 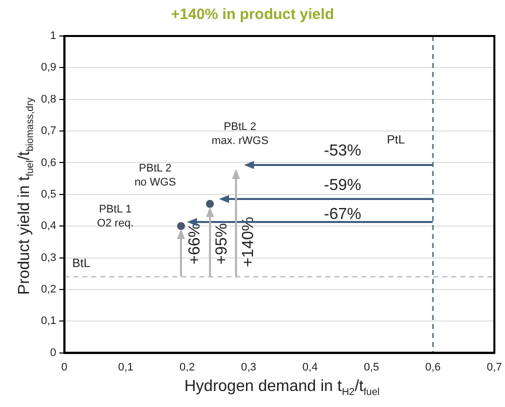 What do you see at coordinates (195, 244) in the screenshot?
I see `annotation: +66%` at bounding box center [195, 244].